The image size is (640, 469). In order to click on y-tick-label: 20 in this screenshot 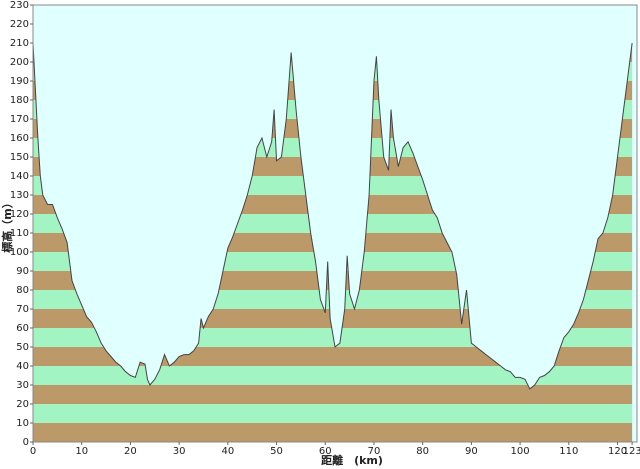, I will do `click(22, 404)`.